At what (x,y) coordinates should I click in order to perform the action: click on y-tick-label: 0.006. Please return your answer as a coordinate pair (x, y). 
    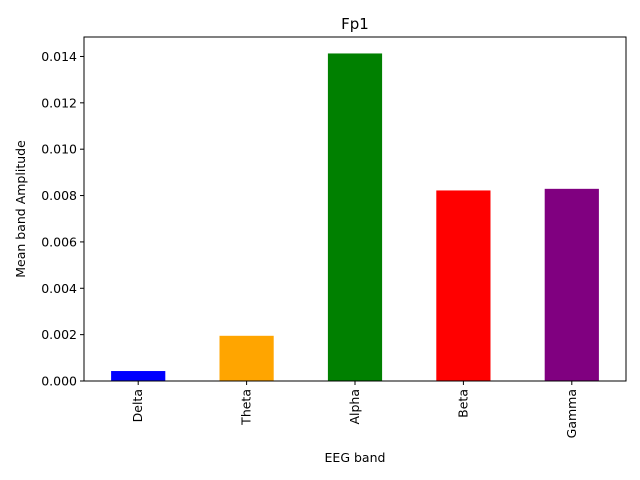
    Looking at the image, I should click on (59, 241).